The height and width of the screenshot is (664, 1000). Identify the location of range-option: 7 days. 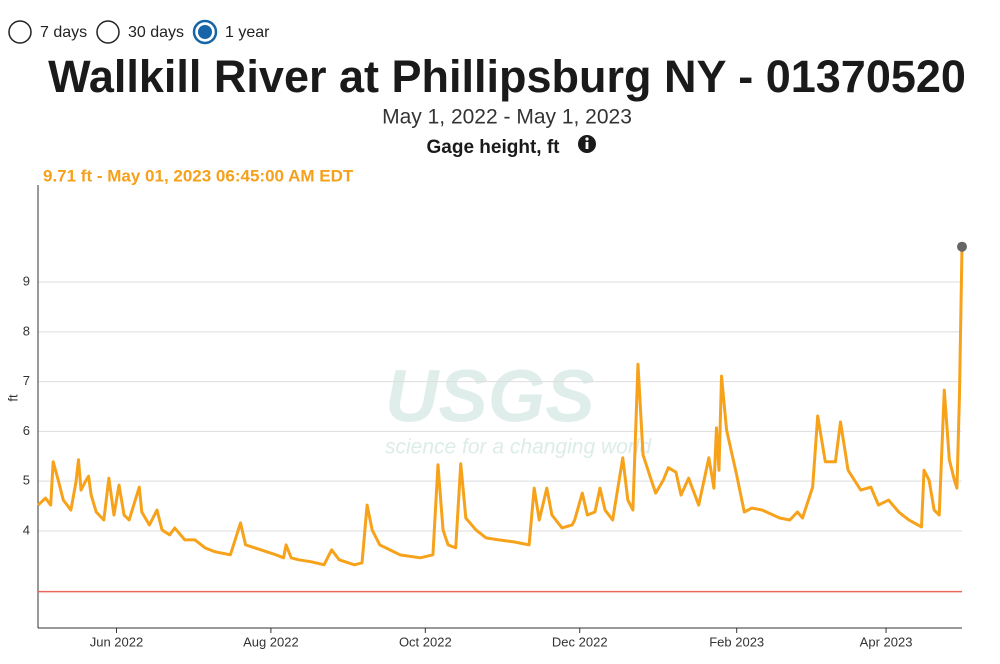
(47, 32).